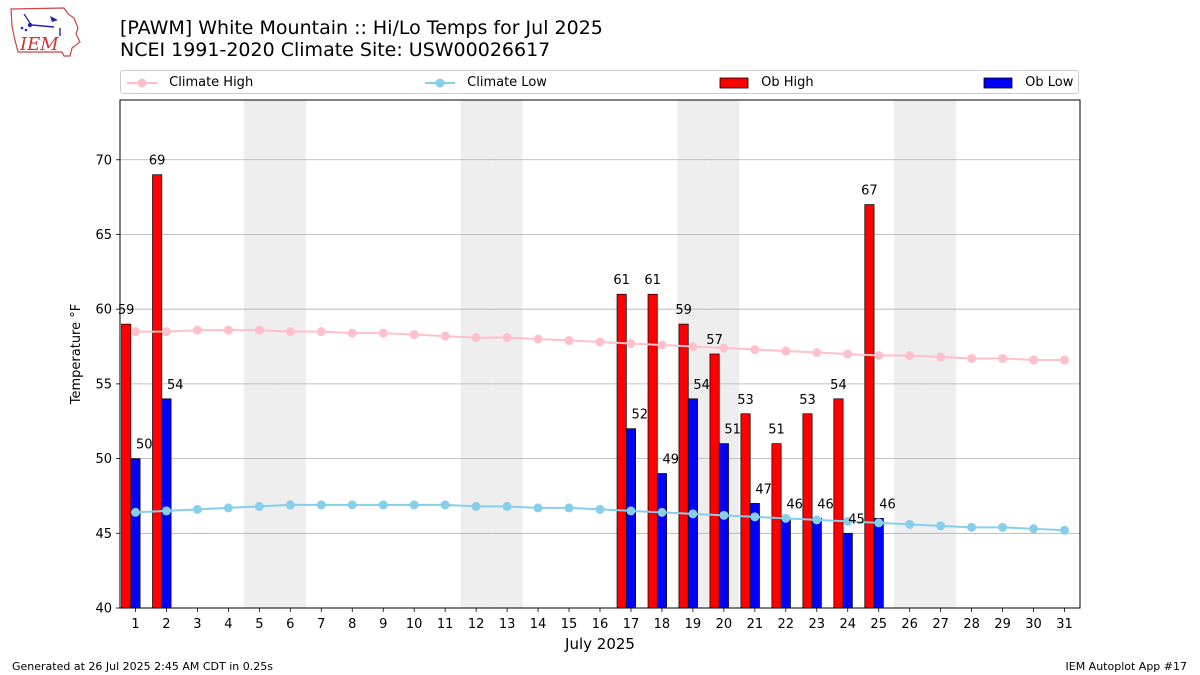 Image resolution: width=1200 pixels, height=675 pixels. What do you see at coordinates (1126, 666) in the screenshot?
I see `app-note: IEM Autoplot App #17` at bounding box center [1126, 666].